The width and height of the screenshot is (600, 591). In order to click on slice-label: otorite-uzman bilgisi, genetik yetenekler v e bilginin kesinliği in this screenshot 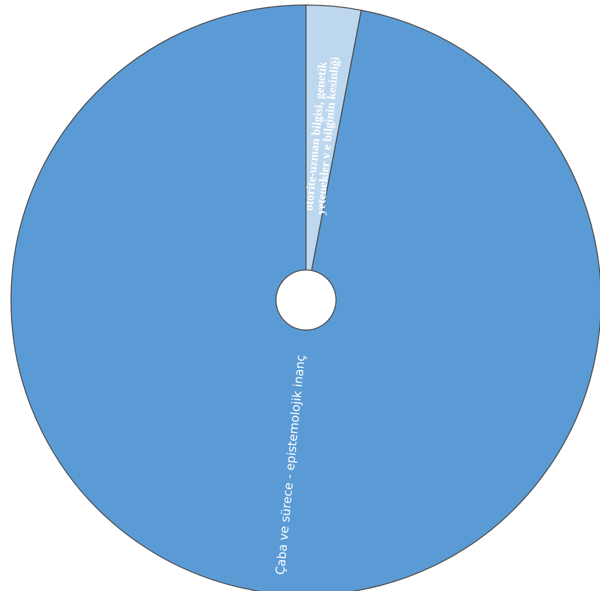, I will do `click(321, 136)`.